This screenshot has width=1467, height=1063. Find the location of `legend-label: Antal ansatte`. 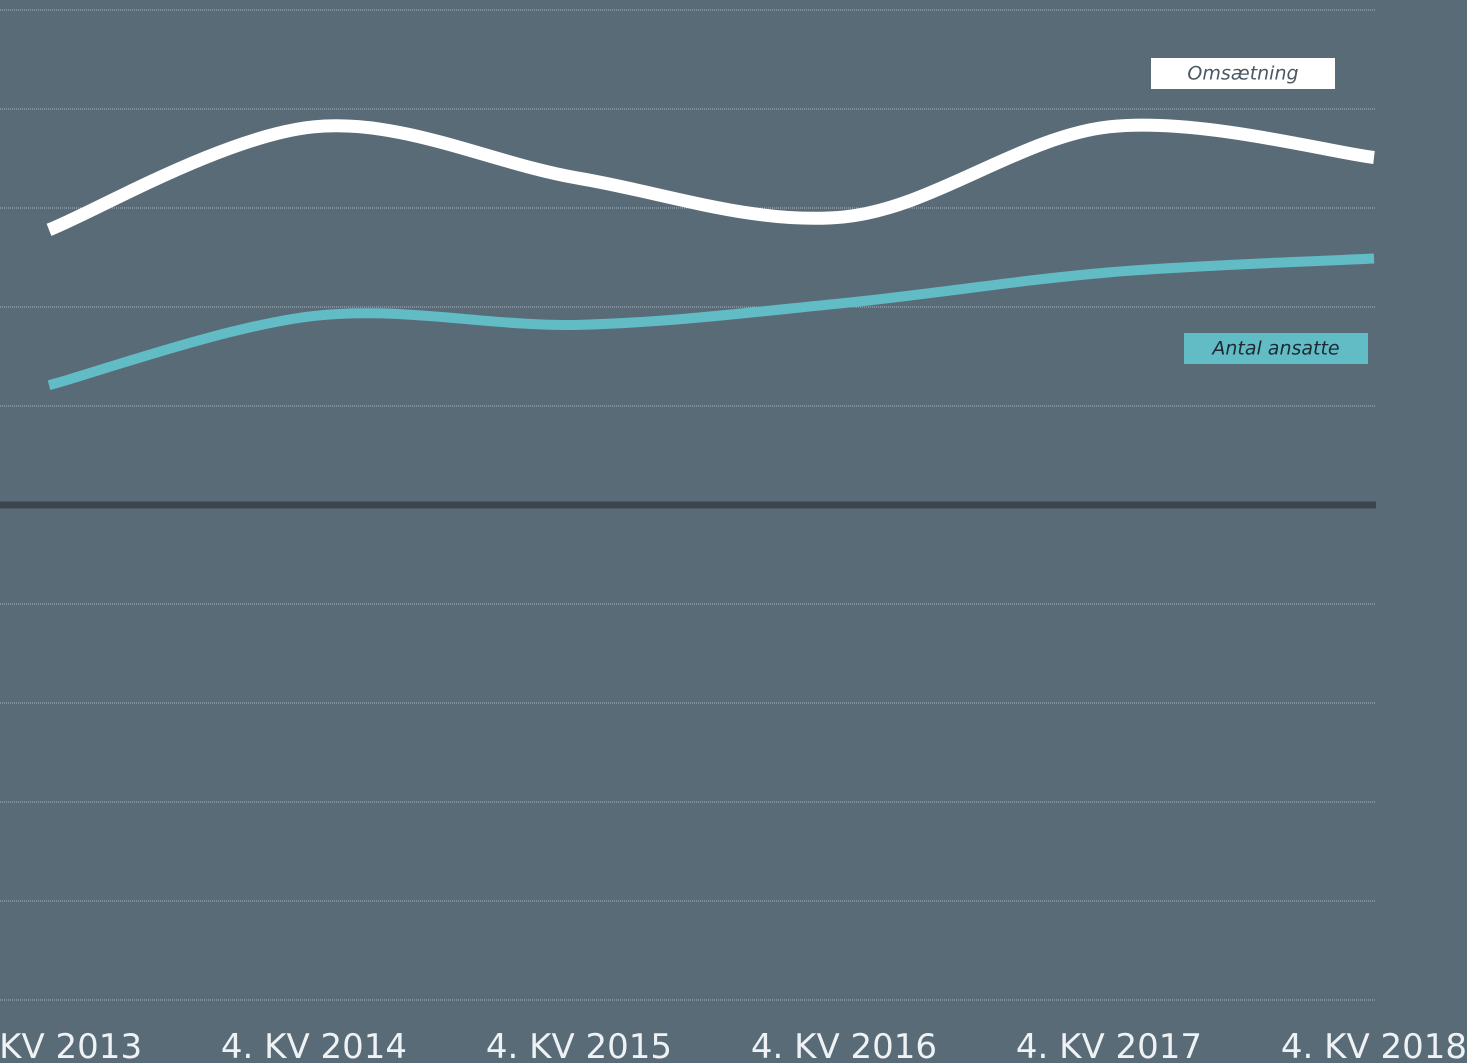

legend-label: Antal ansatte is located at coordinates (1274, 349).